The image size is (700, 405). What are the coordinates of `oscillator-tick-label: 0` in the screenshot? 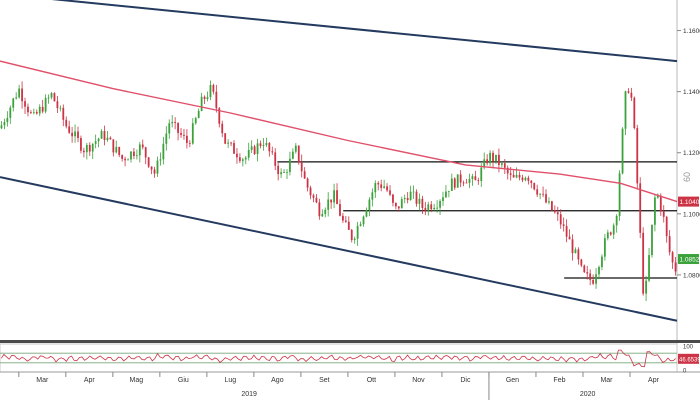 It's located at (685, 372).